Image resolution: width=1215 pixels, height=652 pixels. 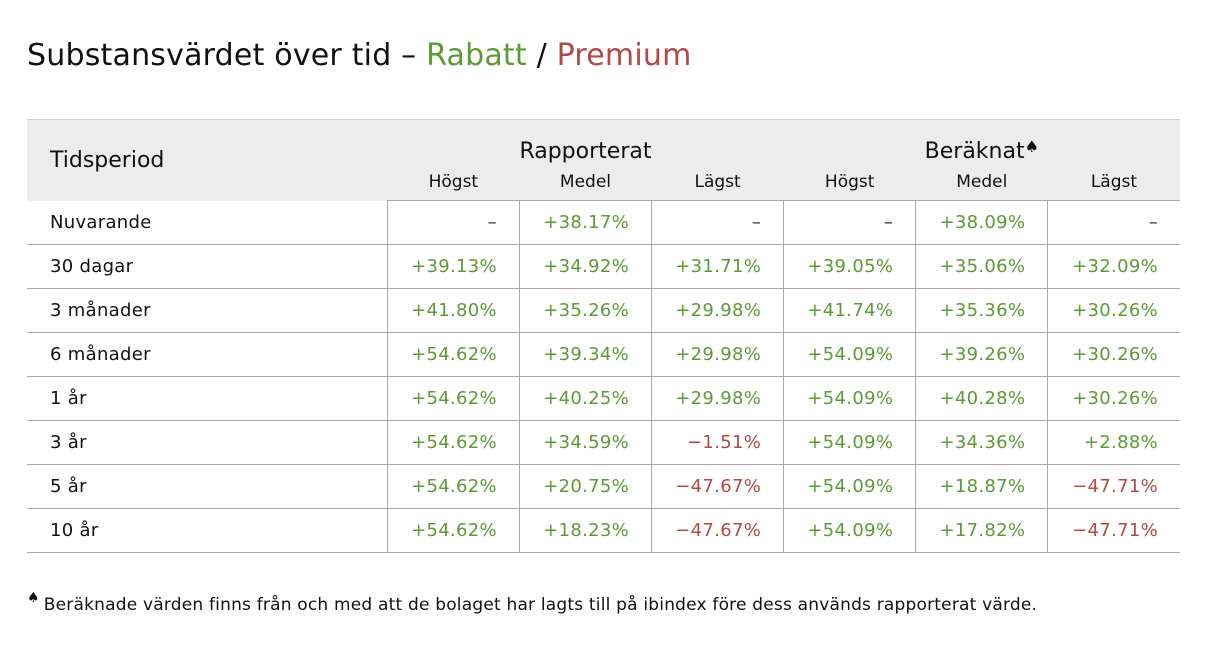 I want to click on column-header-calculated-low: Lägst, so click(x=1113, y=182).